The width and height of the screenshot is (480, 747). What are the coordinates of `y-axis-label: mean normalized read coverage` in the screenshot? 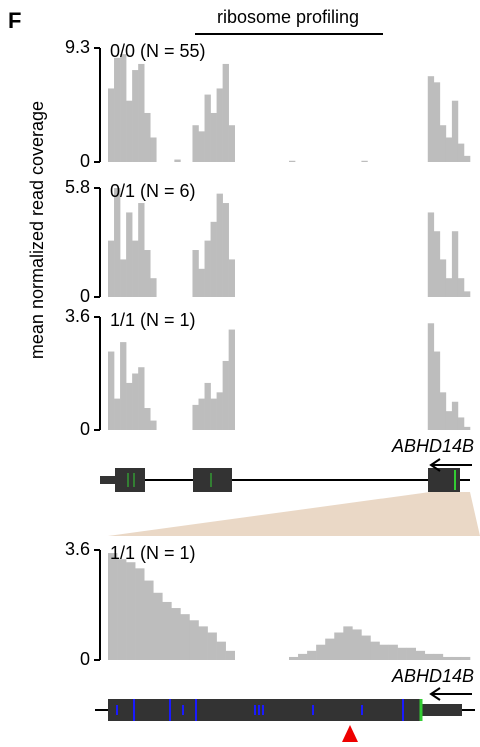 It's located at (37, 230).